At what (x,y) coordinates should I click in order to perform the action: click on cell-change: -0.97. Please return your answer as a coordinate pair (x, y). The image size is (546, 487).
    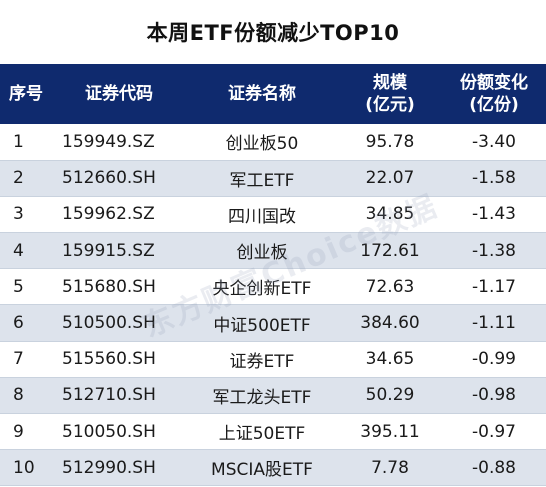
    Looking at the image, I should click on (494, 432).